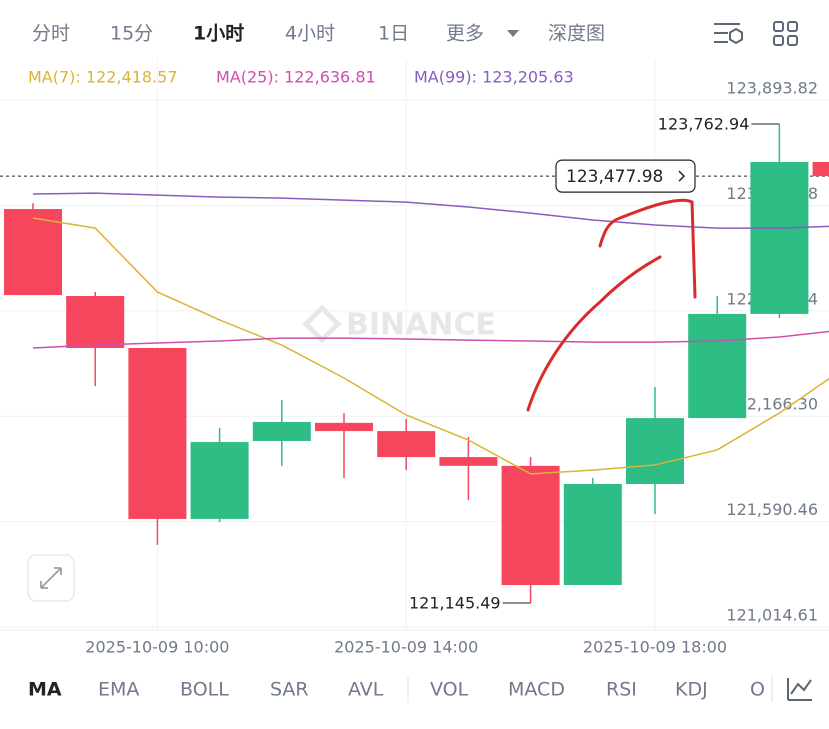 The height and width of the screenshot is (729, 829). What do you see at coordinates (296, 77) in the screenshot?
I see `legend-entry: MA(25): 122,636.81` at bounding box center [296, 77].